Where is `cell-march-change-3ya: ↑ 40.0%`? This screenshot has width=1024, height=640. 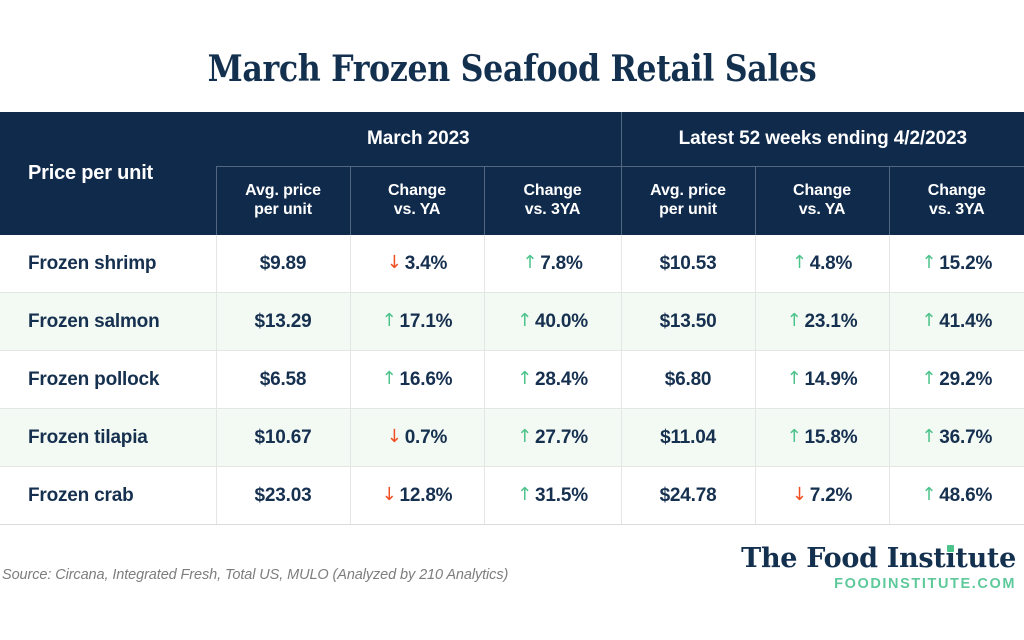
cell-march-change-3ya: ↑ 40.0% is located at coordinates (552, 321).